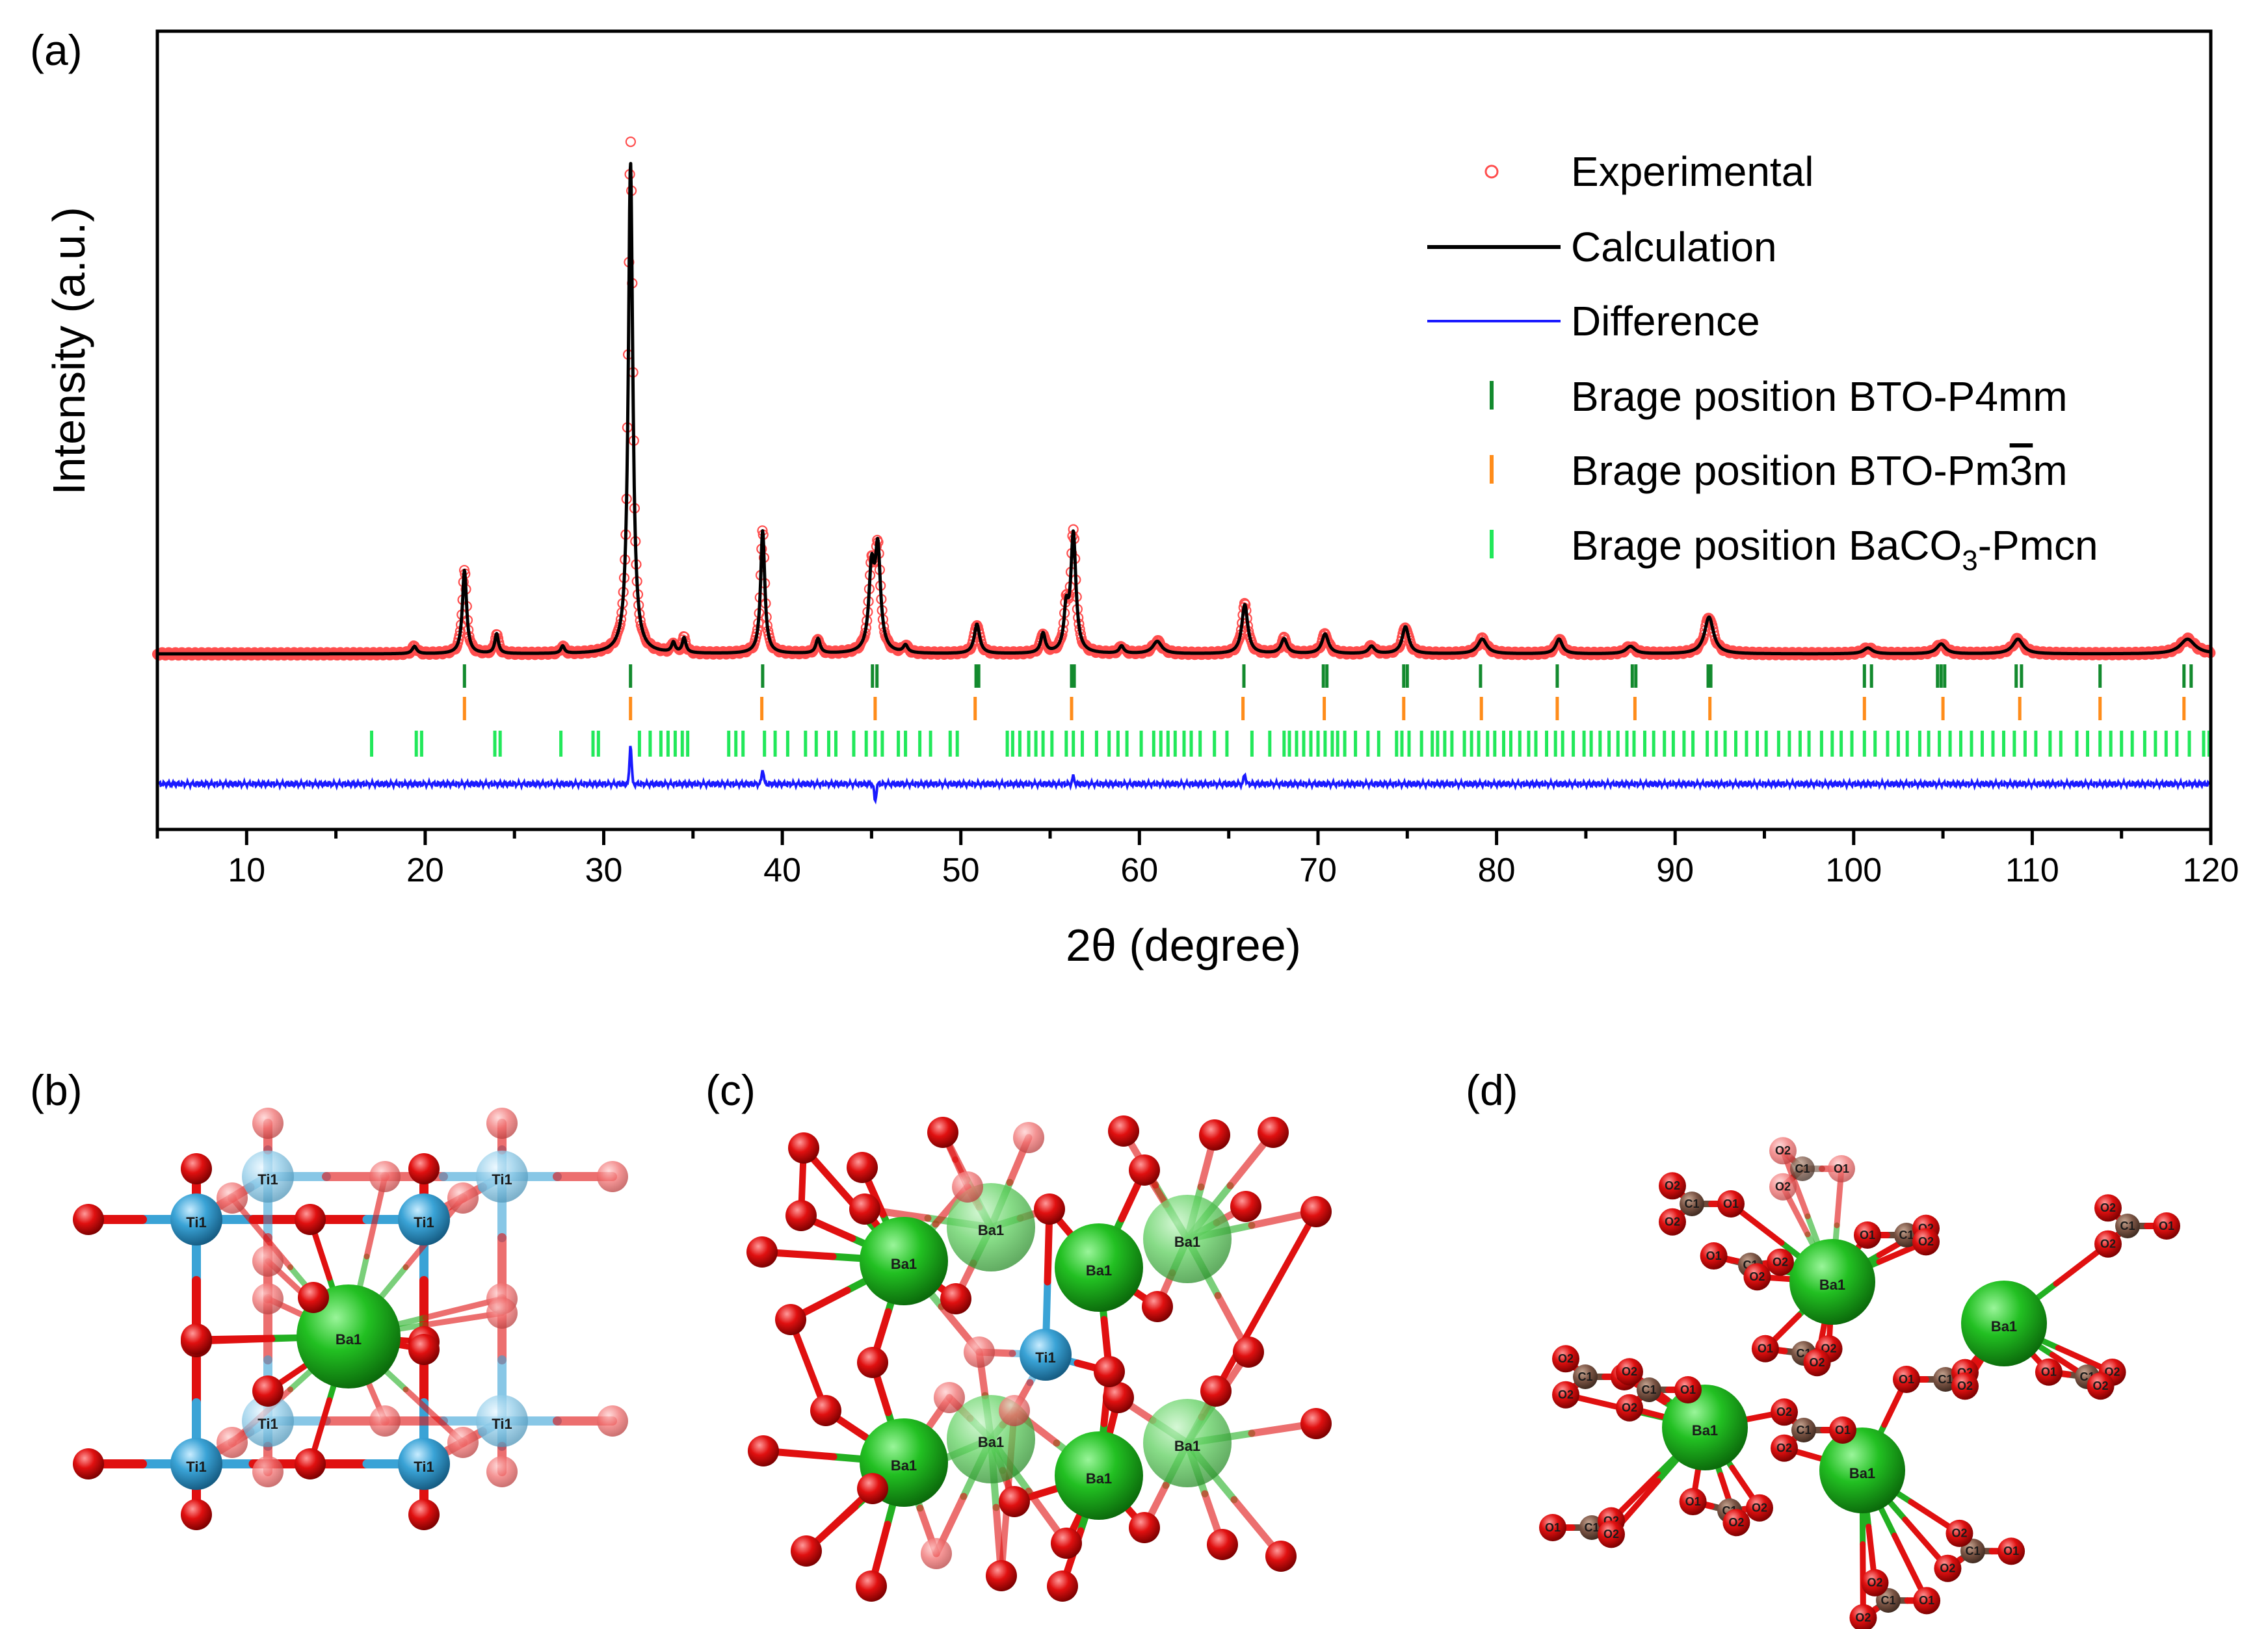 The width and height of the screenshot is (2268, 1629). What do you see at coordinates (2101, 1385) in the screenshot?
I see `d-atom-label-43: O2` at bounding box center [2101, 1385].